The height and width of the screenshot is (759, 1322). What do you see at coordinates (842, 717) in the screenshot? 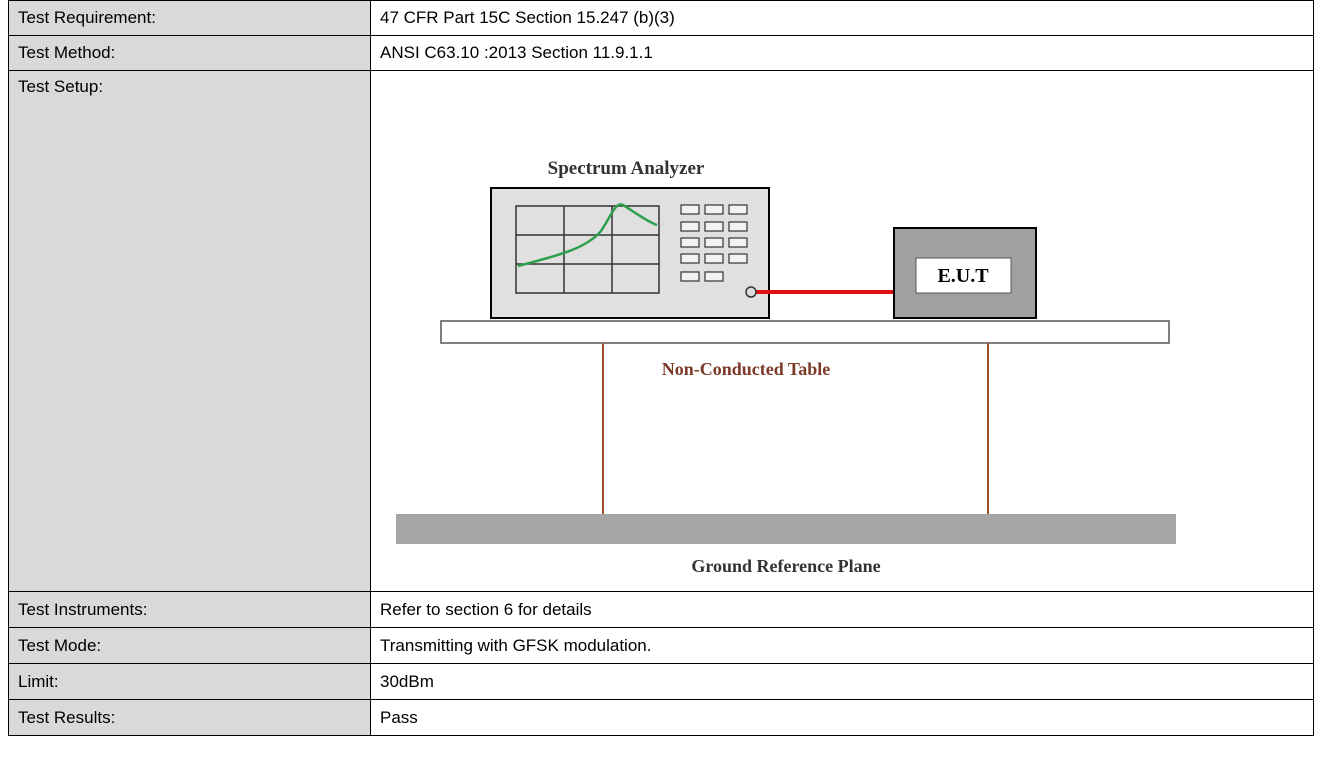
I see `row-value: Pass` at bounding box center [842, 717].